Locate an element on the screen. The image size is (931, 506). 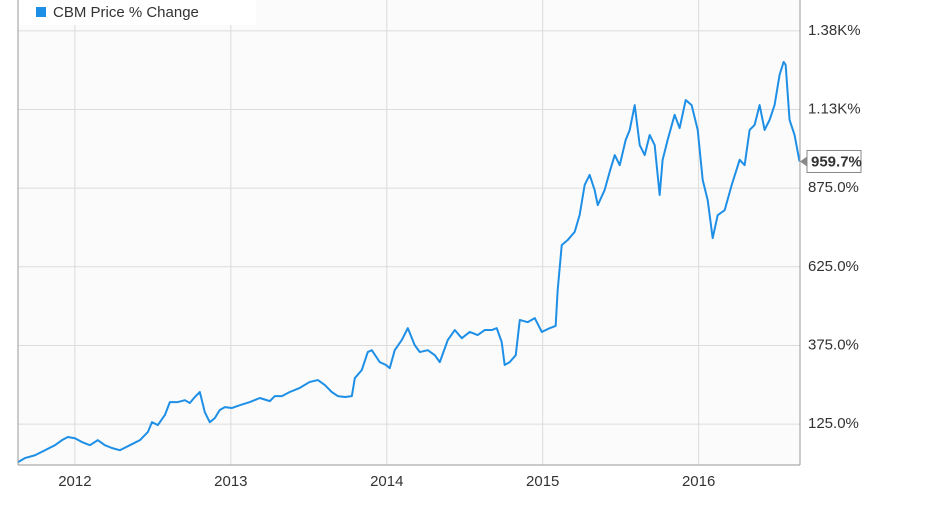
value-label-pointer is located at coordinates (803, 161).